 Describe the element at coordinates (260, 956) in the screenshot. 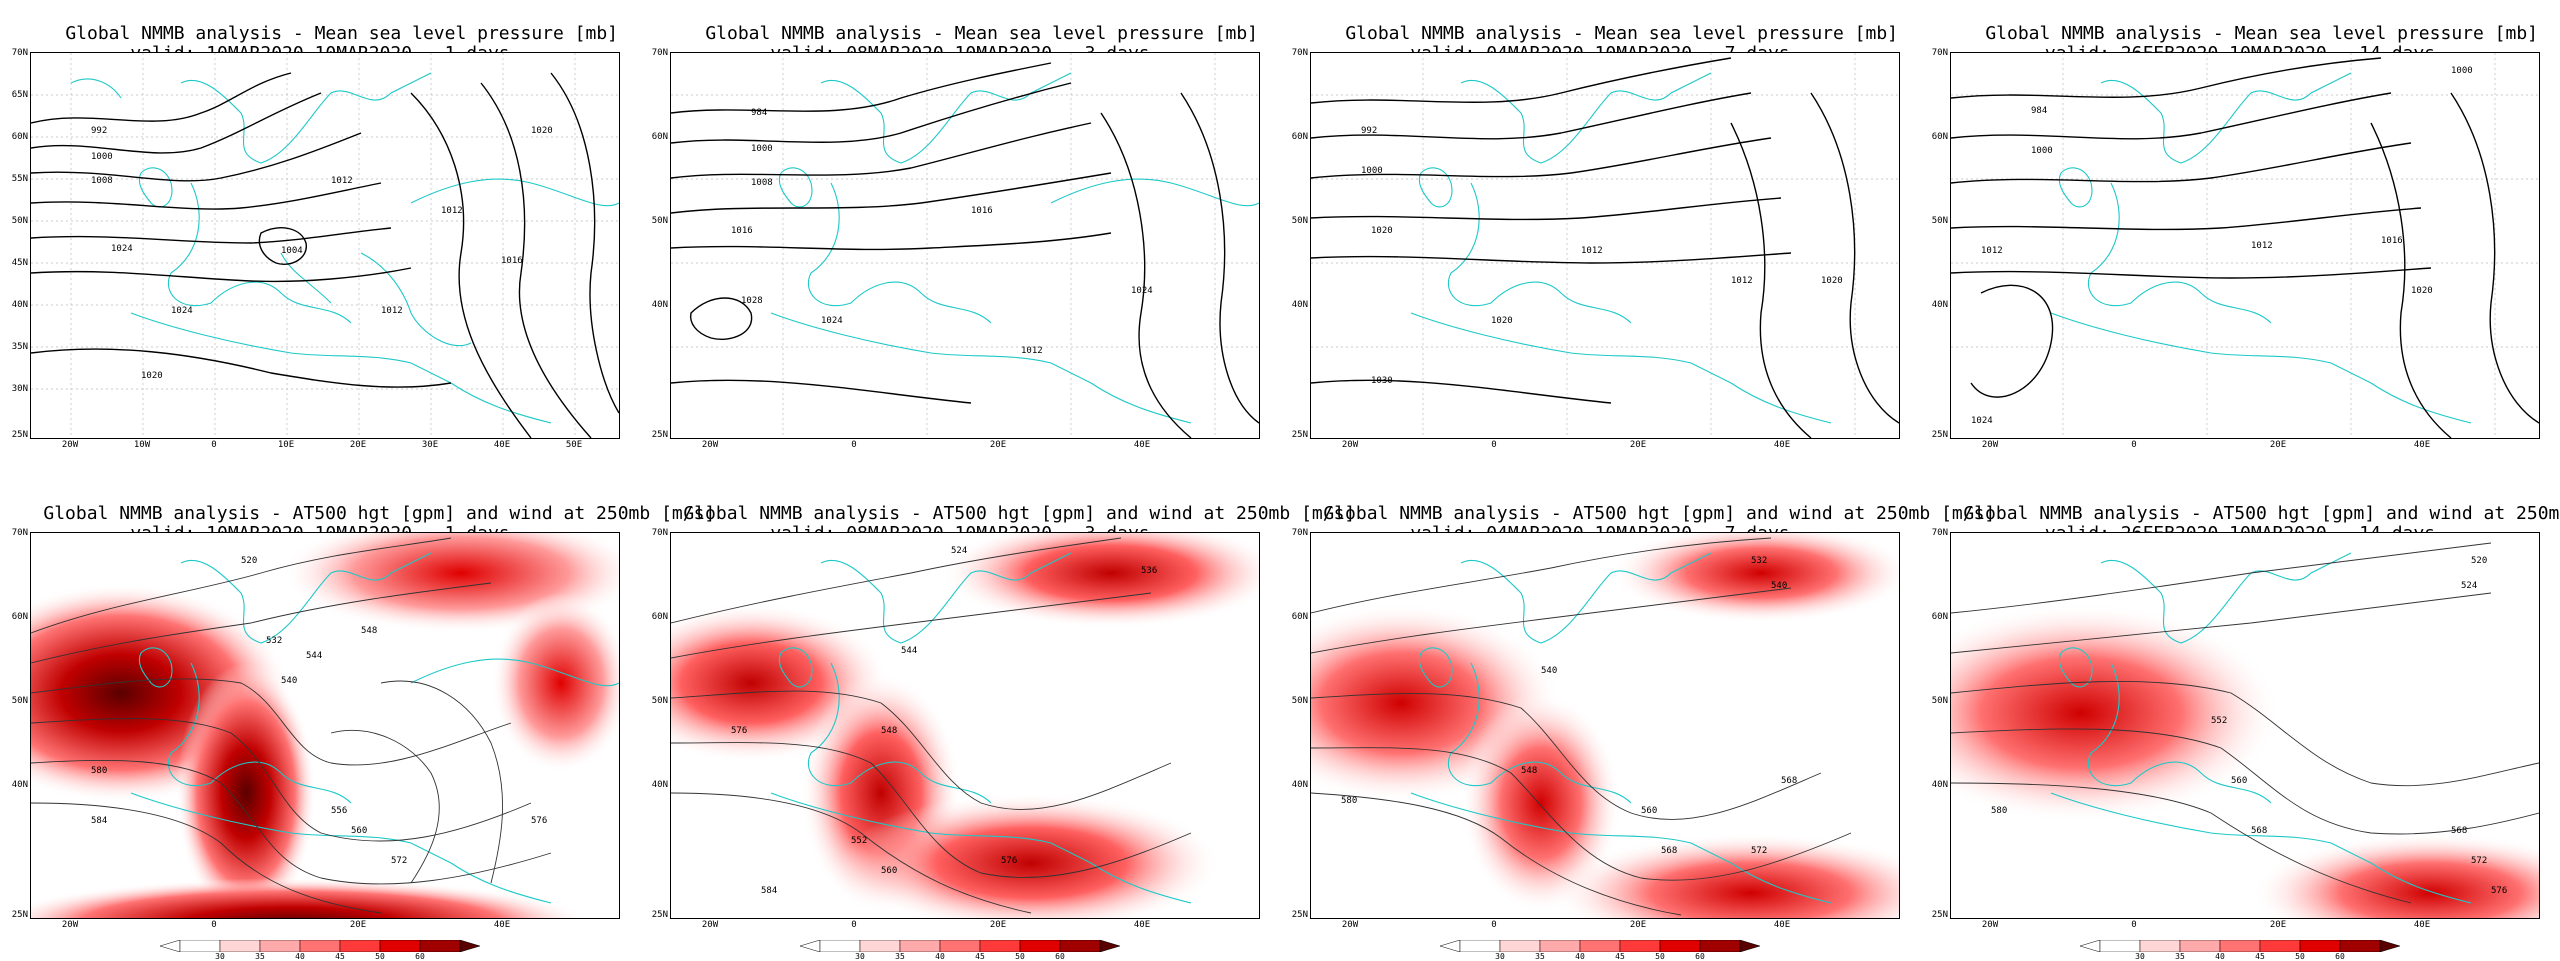

I see `colorbar-label: 35` at that location.